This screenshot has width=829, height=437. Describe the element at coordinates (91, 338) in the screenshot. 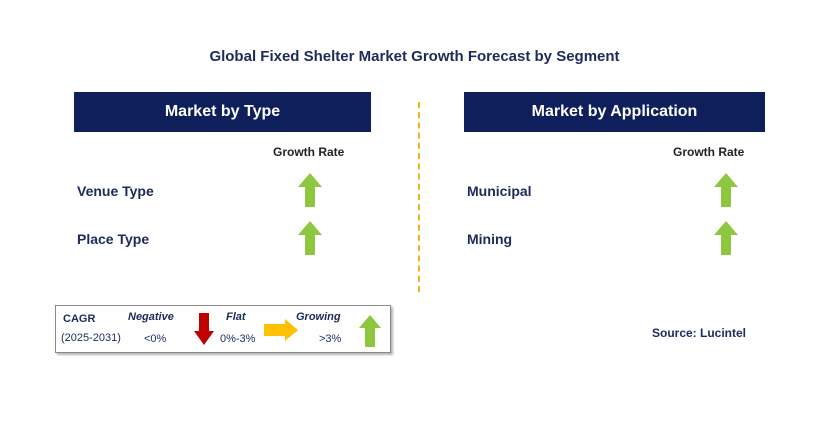

I see `legend-period: (2025-2031)` at that location.